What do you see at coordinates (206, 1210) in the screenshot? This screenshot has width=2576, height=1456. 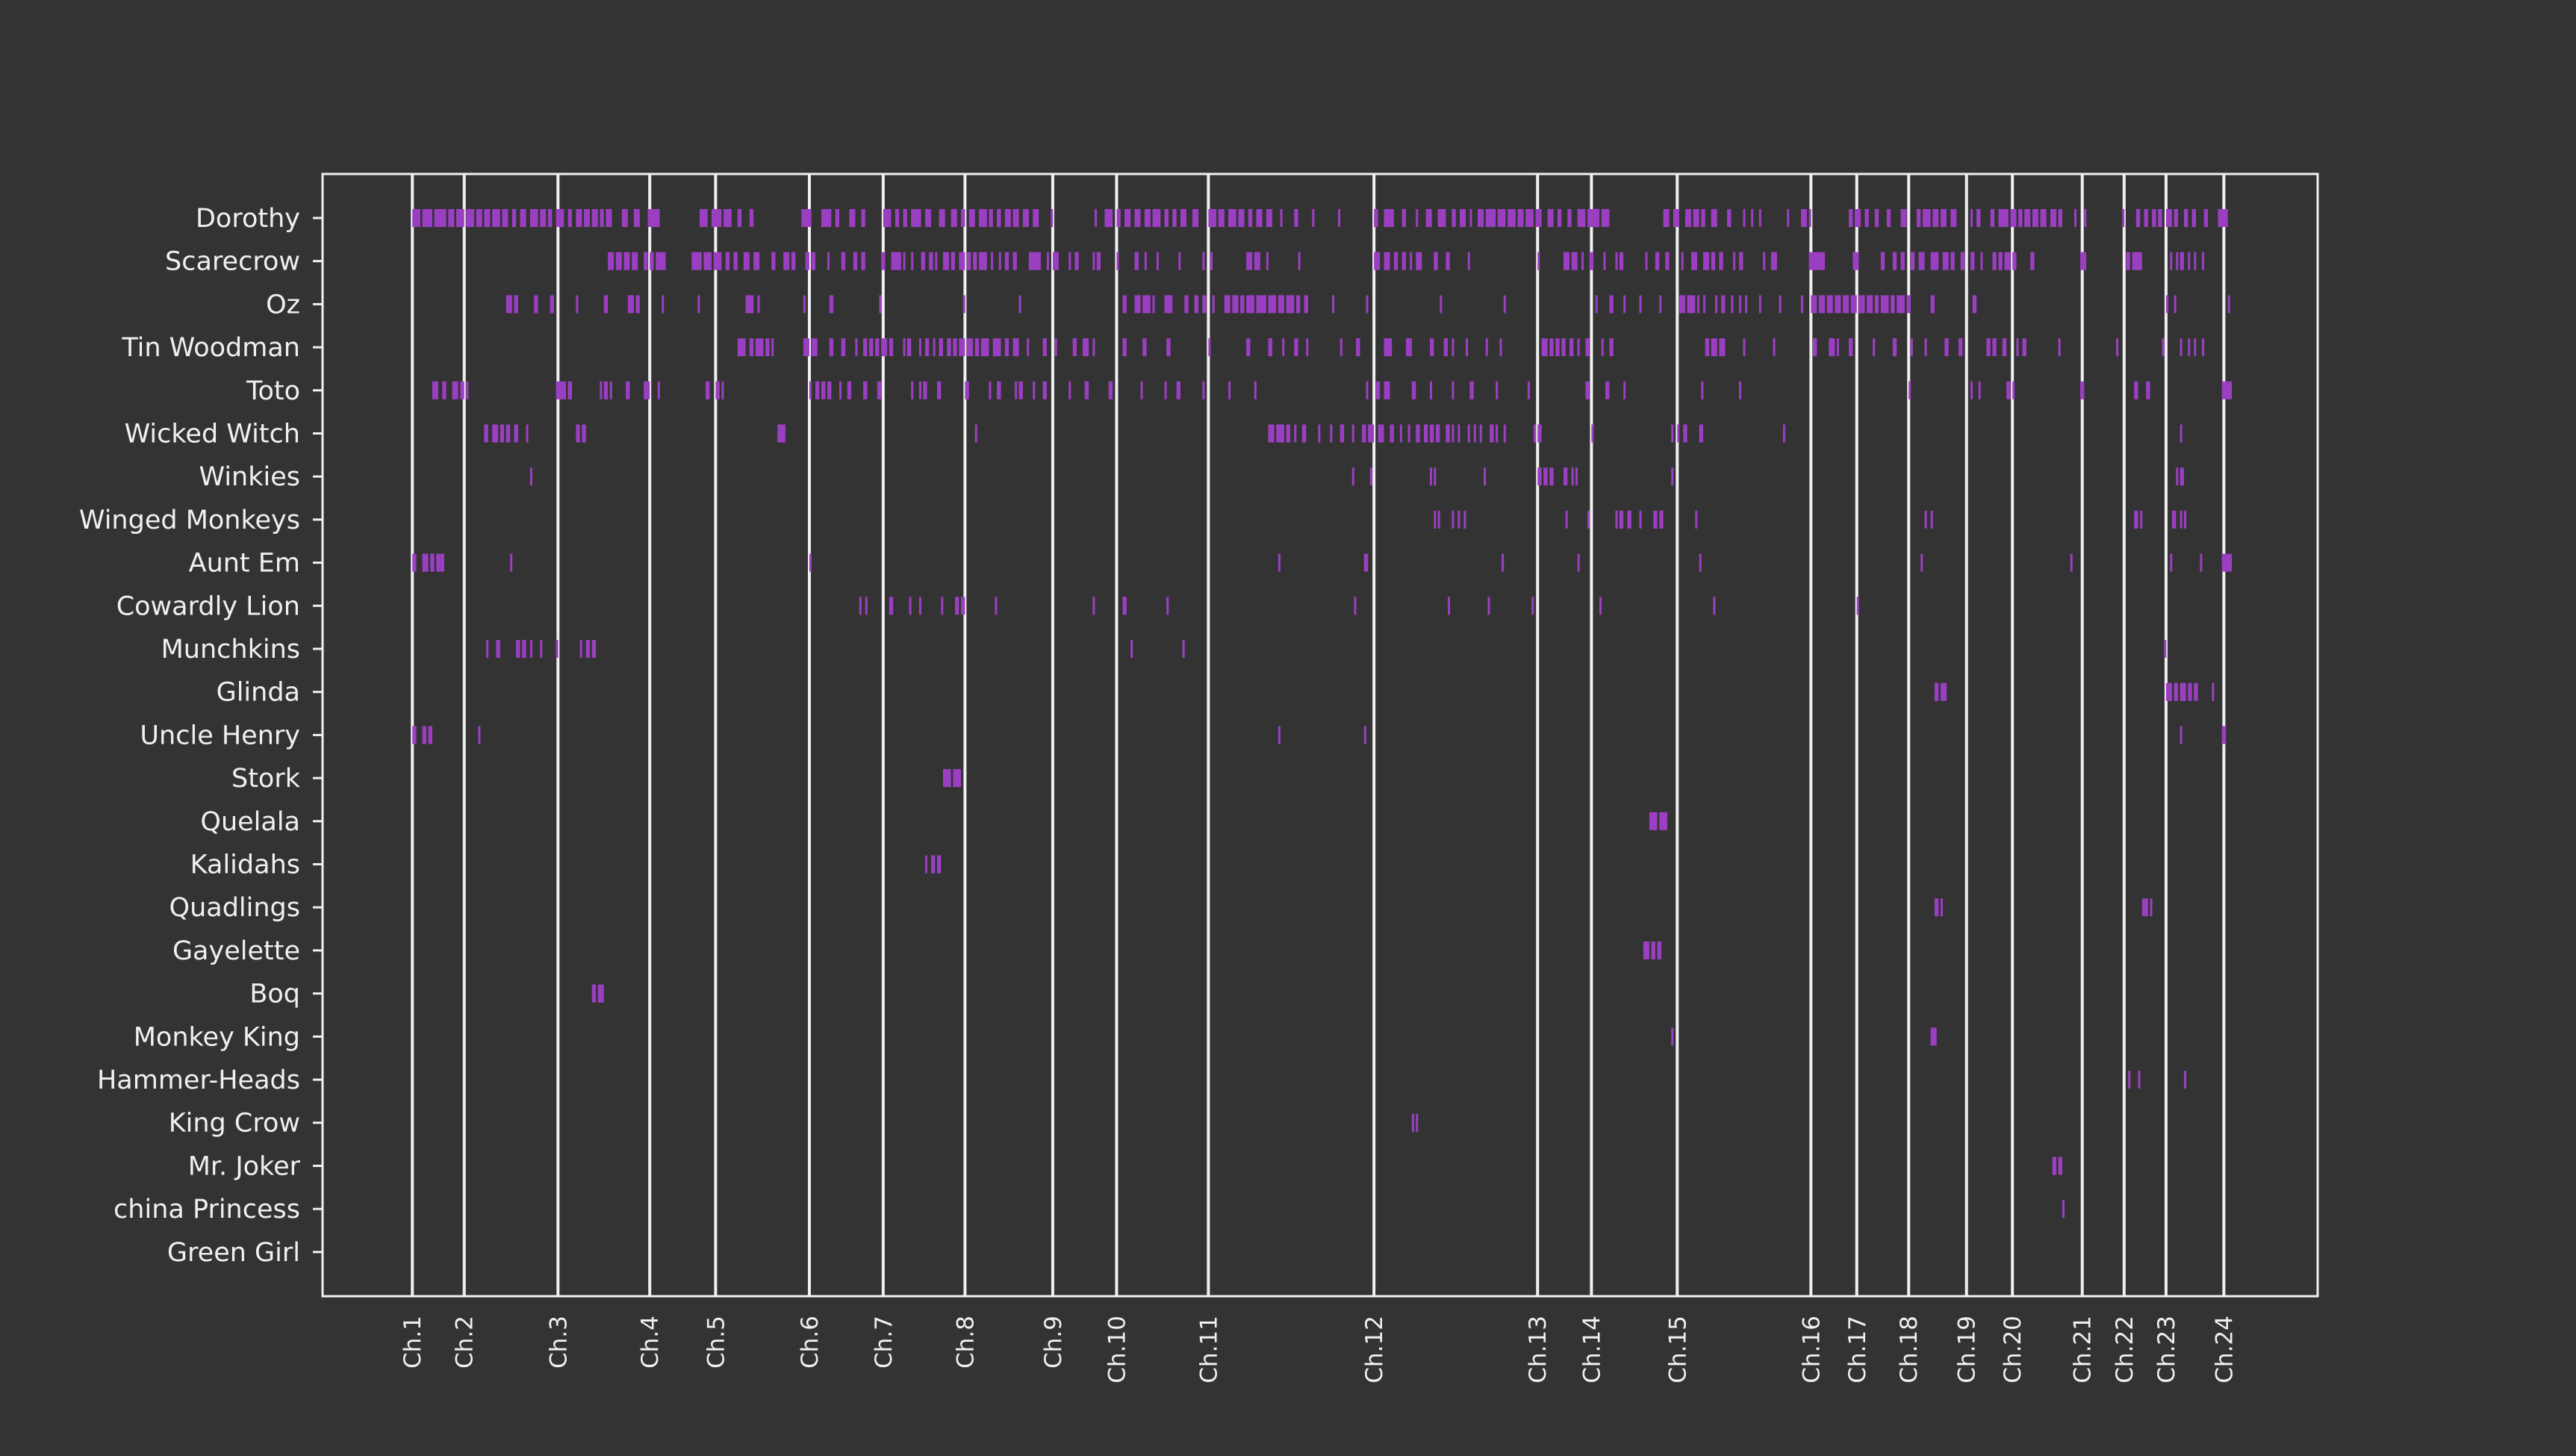 I see `character-label-china-princess: china Princess` at bounding box center [206, 1210].